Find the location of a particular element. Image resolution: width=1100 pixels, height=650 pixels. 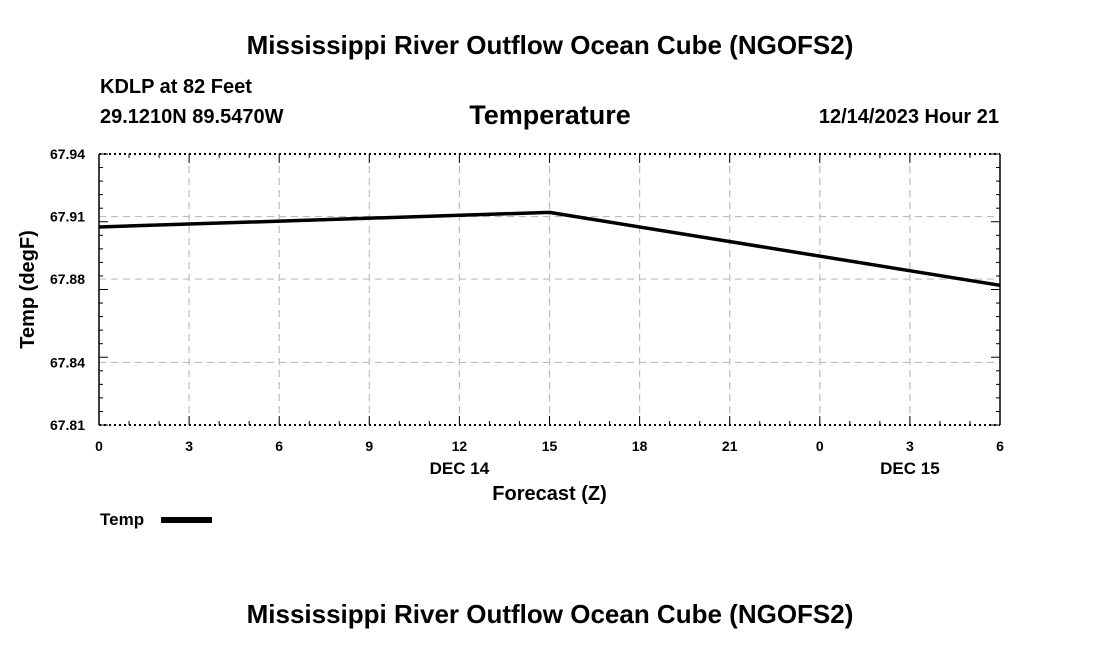

legend-label: Temp is located at coordinates (122, 519).